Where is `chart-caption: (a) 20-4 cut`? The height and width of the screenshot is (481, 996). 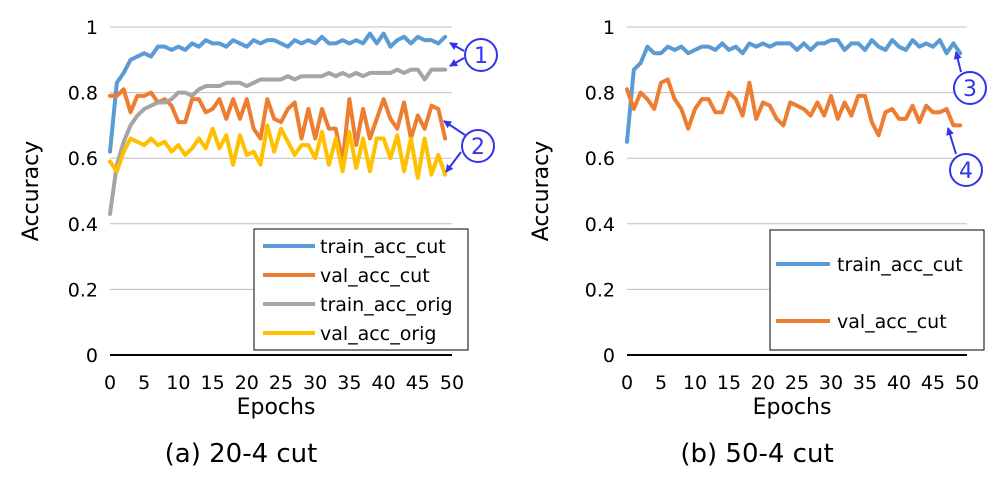
chart-caption: (a) 20-4 cut is located at coordinates (241, 454).